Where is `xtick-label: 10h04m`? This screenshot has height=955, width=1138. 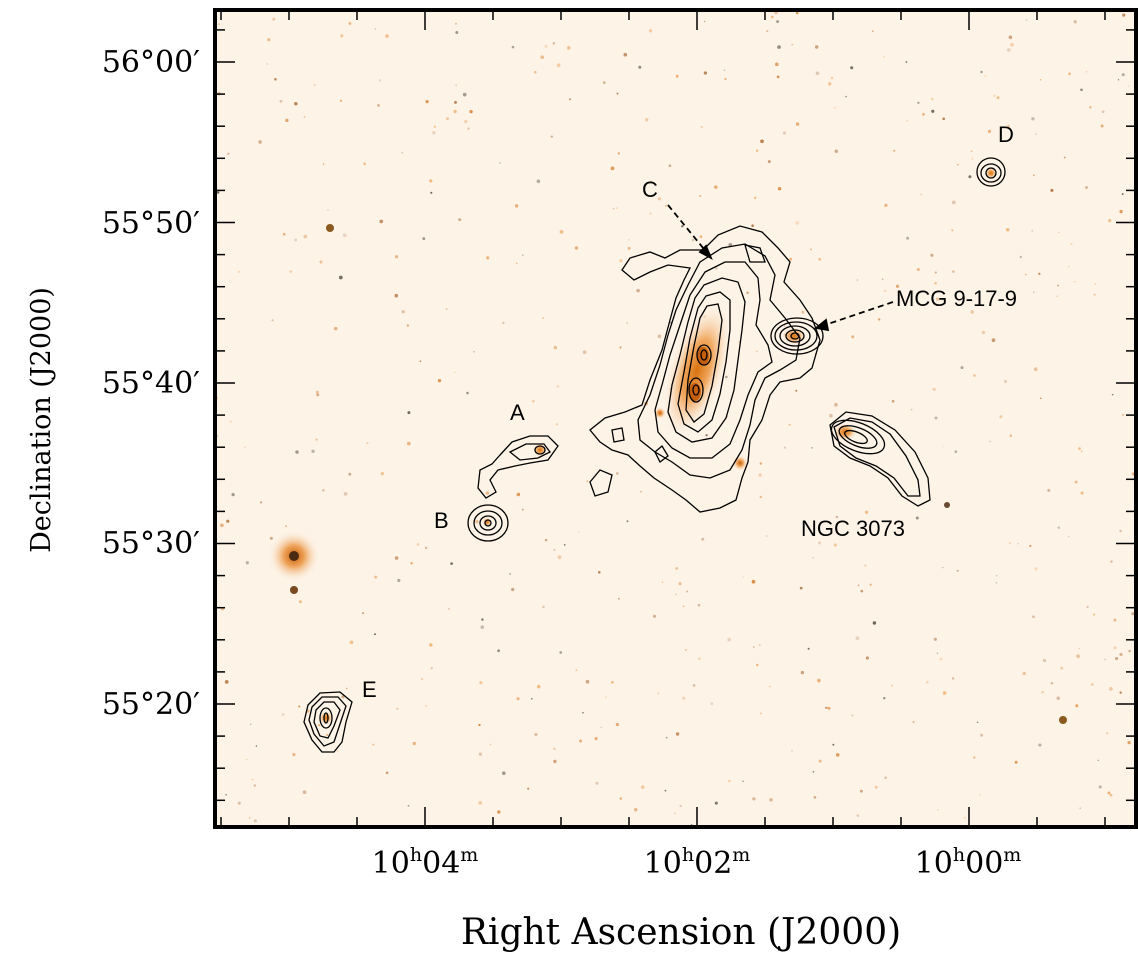 xtick-label: 10h04m is located at coordinates (425, 862).